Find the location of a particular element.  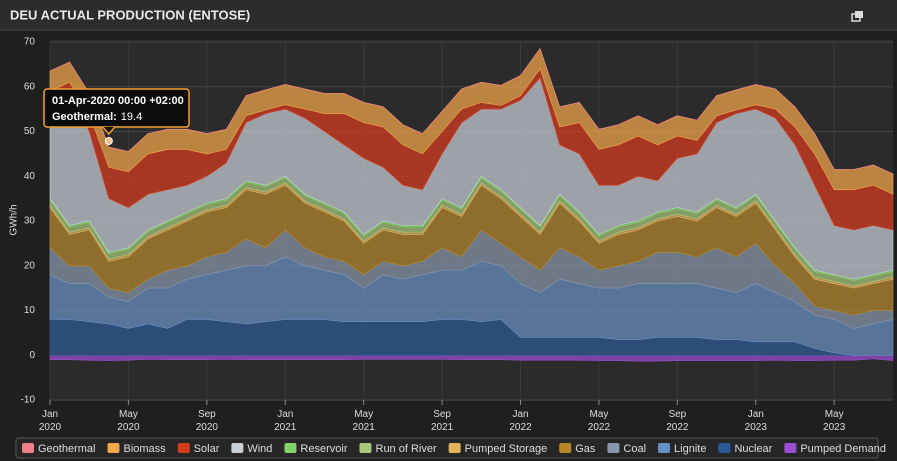

legend-label: Lignite is located at coordinates (690, 449).